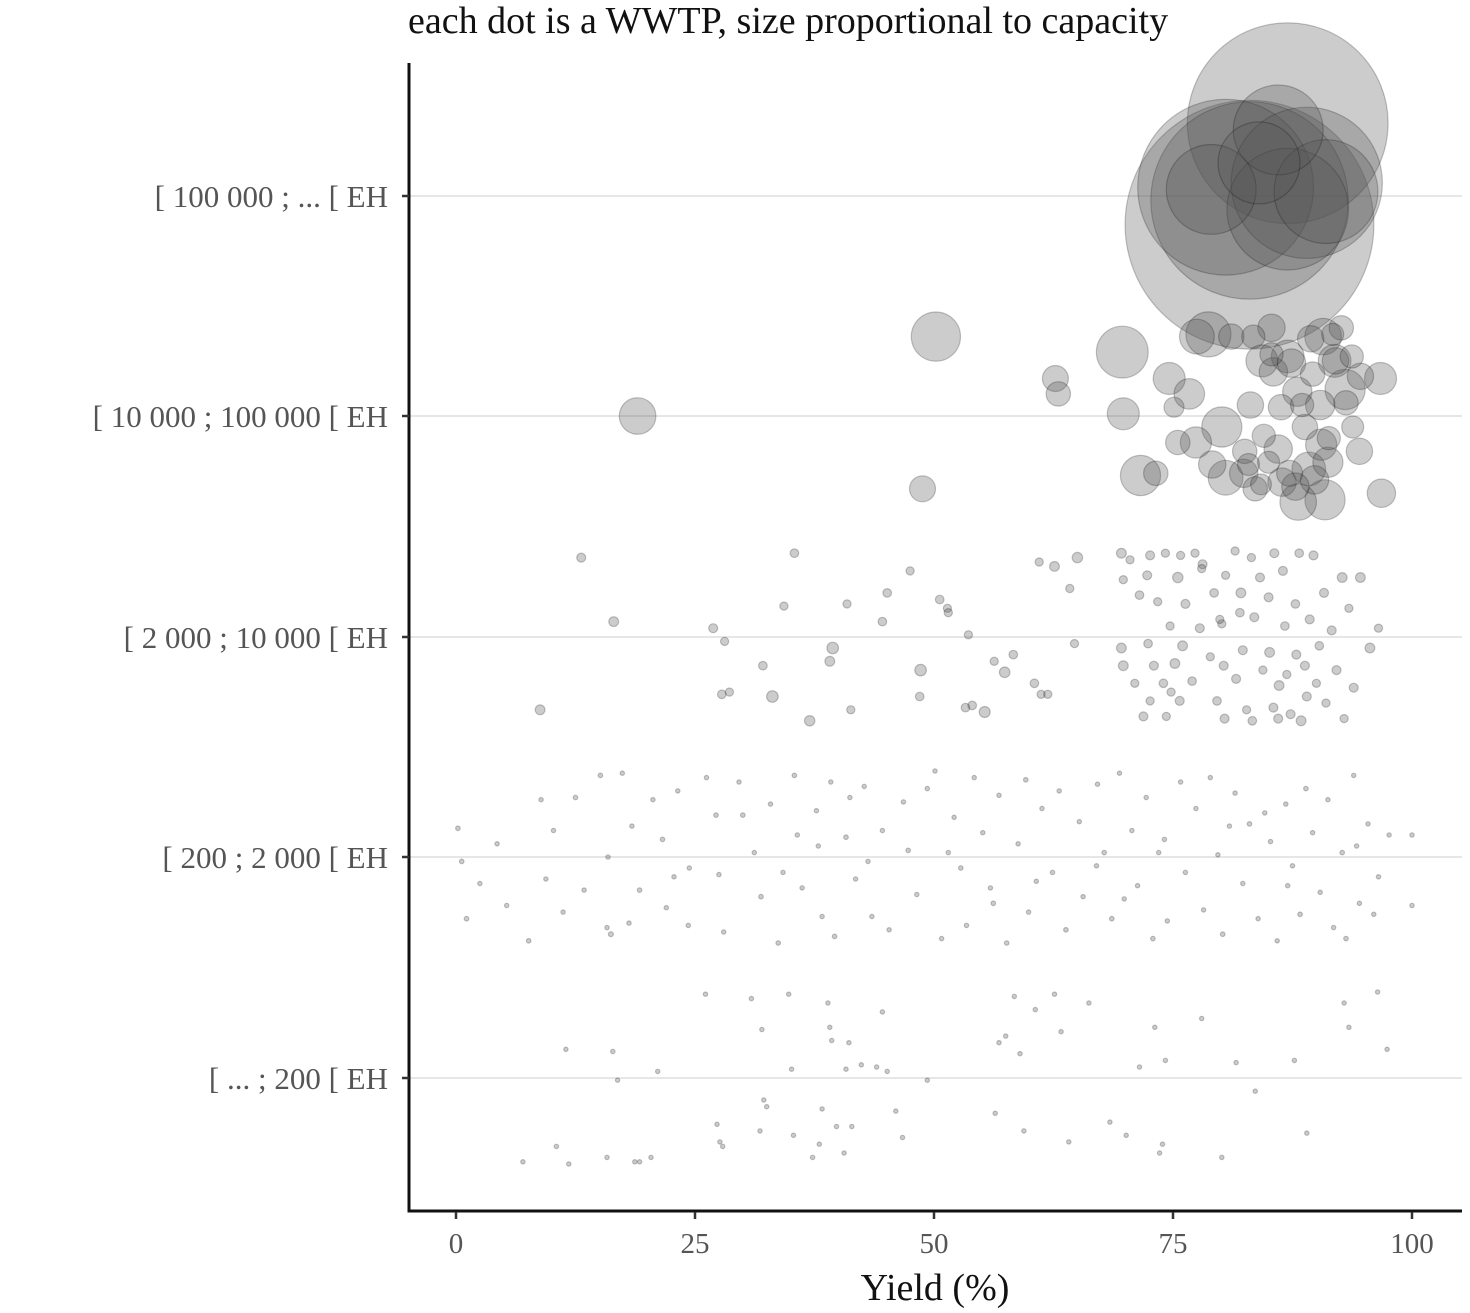 This screenshot has width=1470, height=1313. I want to click on y-tick-label-0: [ ... ; 200 [ EH, so click(298, 1078).